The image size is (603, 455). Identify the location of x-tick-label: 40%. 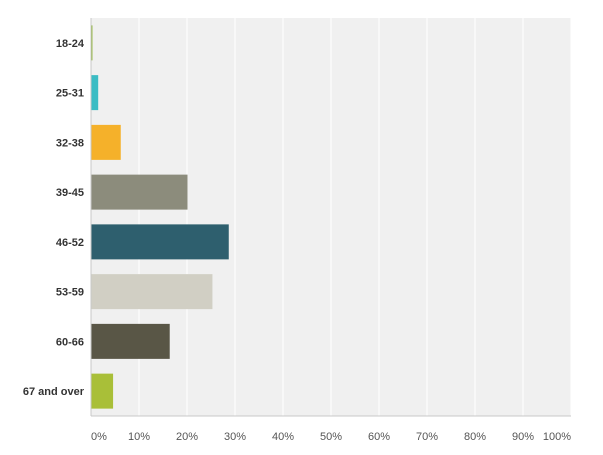
(283, 437).